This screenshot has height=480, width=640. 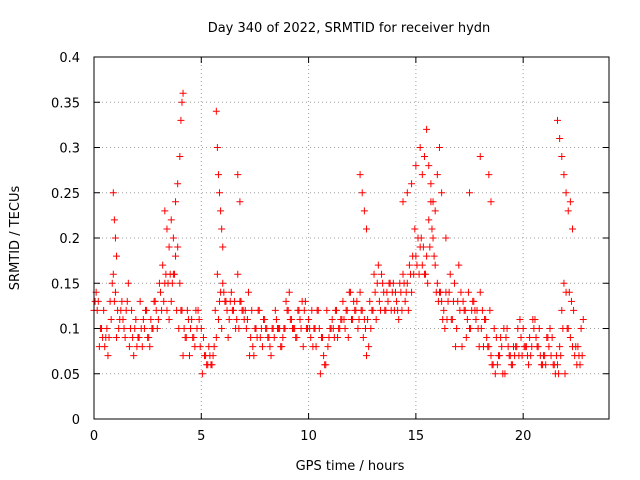 I want to click on y-tick-label: 0.4, so click(x=69, y=58).